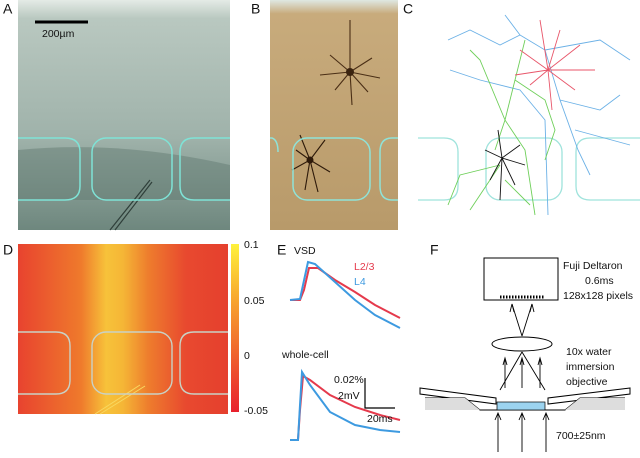 The width and height of the screenshot is (640, 458). What do you see at coordinates (598, 296) in the screenshot?
I see `camera-text: 128x128 pixels` at bounding box center [598, 296].